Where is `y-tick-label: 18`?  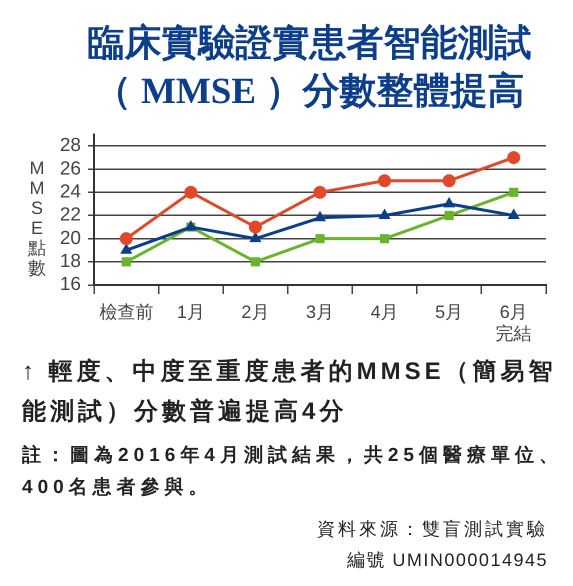 y-tick-label: 18 is located at coordinates (70, 261).